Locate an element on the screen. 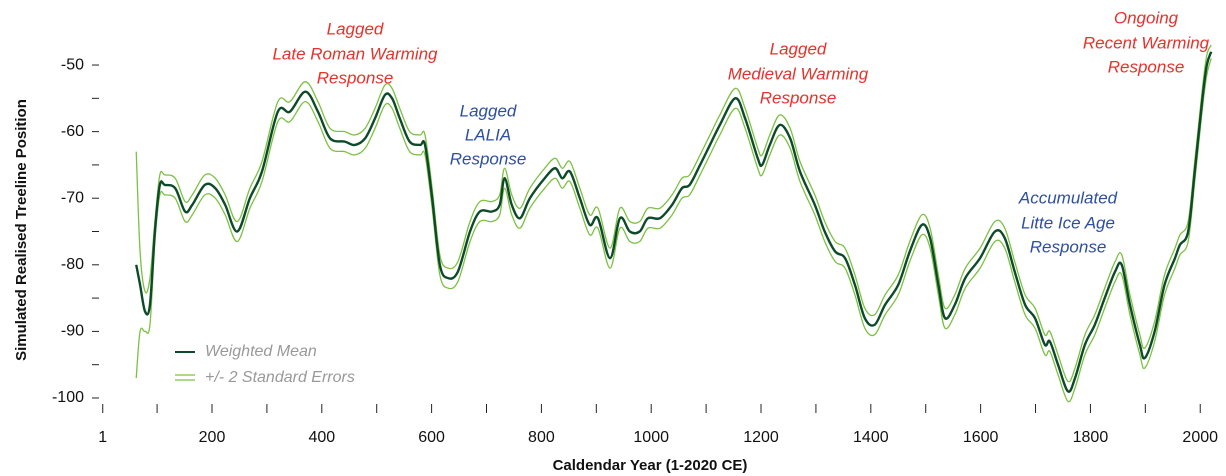 The width and height of the screenshot is (1226, 476). x-tick-label: 1000 is located at coordinates (651, 437).